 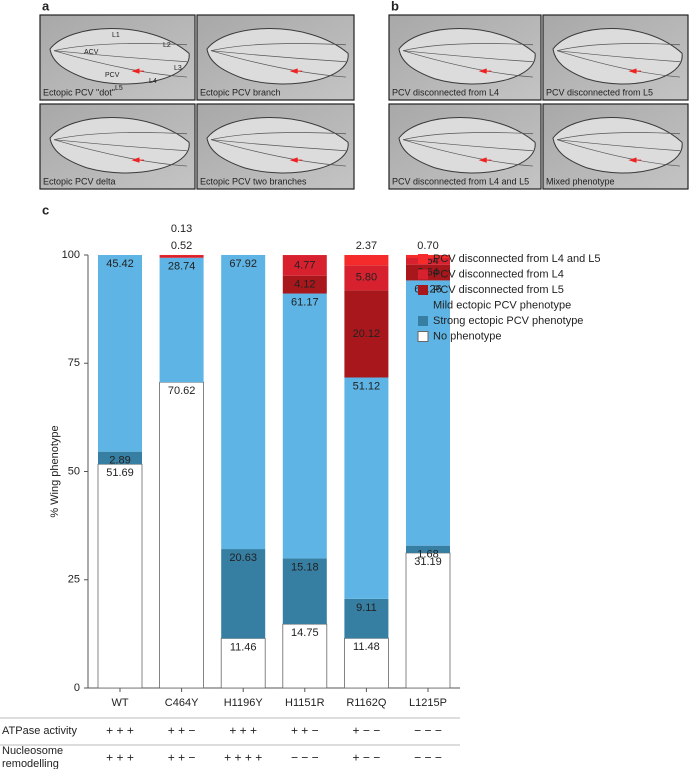 I want to click on data-label: 5.80, so click(x=366, y=278).